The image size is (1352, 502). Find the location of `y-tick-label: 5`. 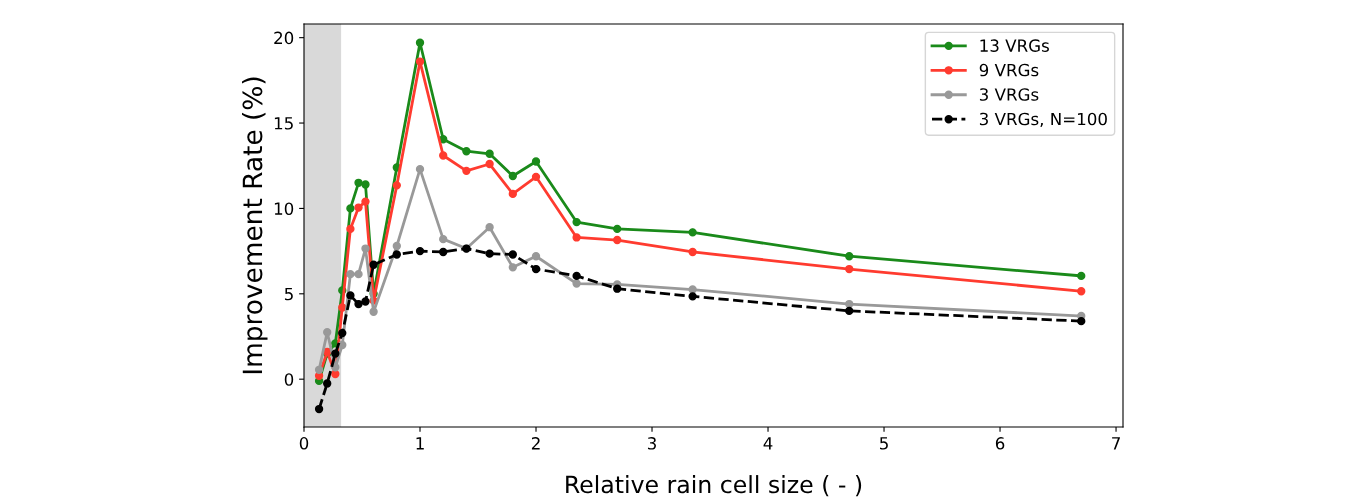

y-tick-label: 5 is located at coordinates (288, 294).